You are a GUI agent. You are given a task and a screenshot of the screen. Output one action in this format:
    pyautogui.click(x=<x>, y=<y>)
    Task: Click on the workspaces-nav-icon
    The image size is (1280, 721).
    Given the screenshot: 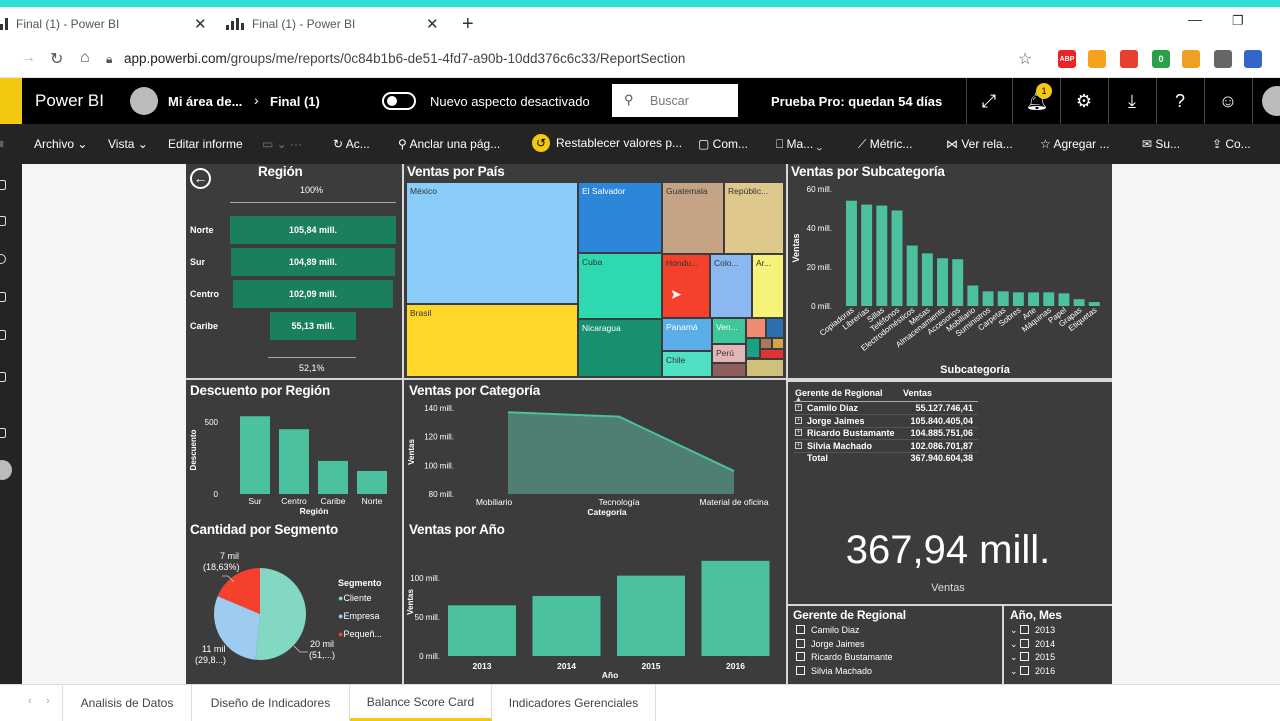 What is the action you would take?
    pyautogui.click(x=3, y=433)
    